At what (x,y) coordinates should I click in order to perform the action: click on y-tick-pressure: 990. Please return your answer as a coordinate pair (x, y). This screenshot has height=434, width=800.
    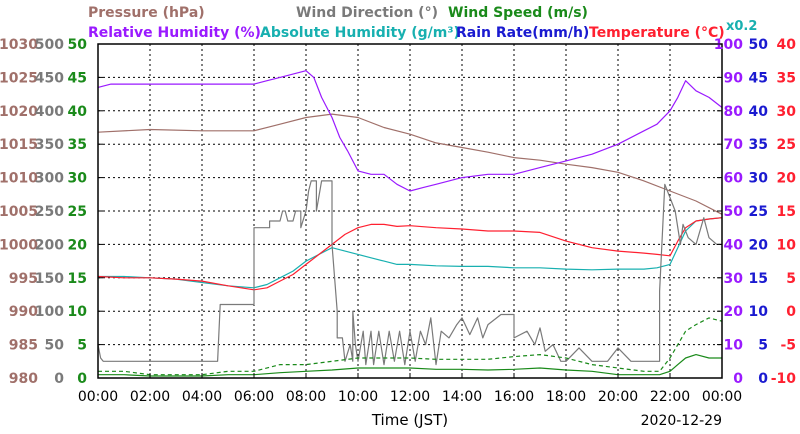
    Looking at the image, I should click on (23, 312).